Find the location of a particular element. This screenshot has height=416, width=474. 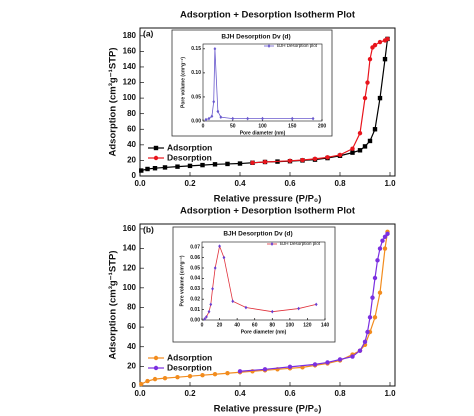

x-tick-label: 140 is located at coordinates (325, 325).